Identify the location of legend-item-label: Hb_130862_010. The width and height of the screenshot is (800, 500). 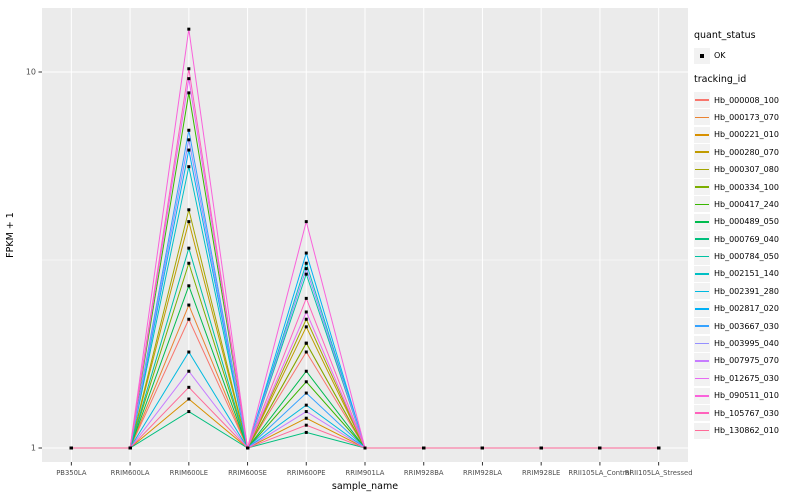
(746, 430).